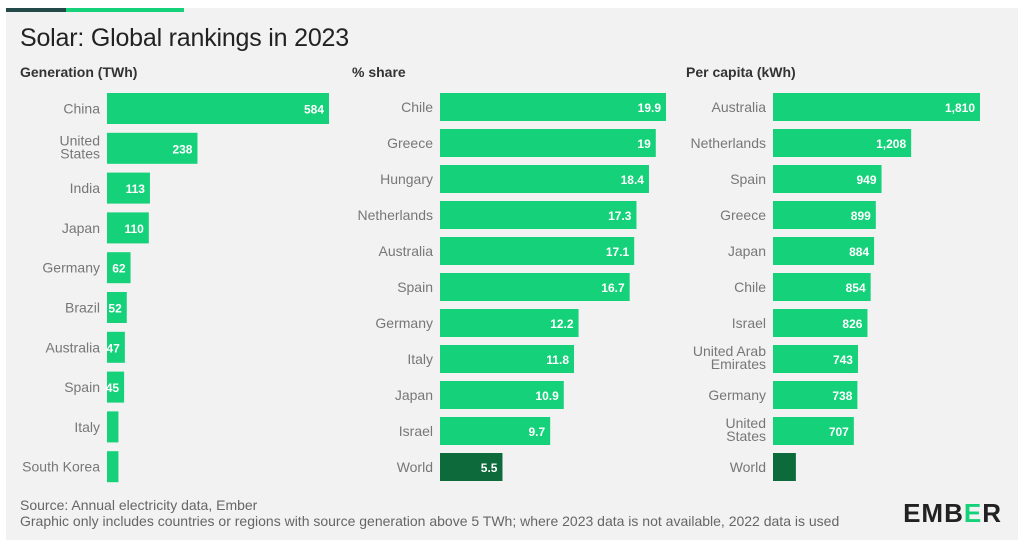 This screenshot has height=544, width=1024. Describe the element at coordinates (81, 109) in the screenshot. I see `generation-category-label: China` at that location.